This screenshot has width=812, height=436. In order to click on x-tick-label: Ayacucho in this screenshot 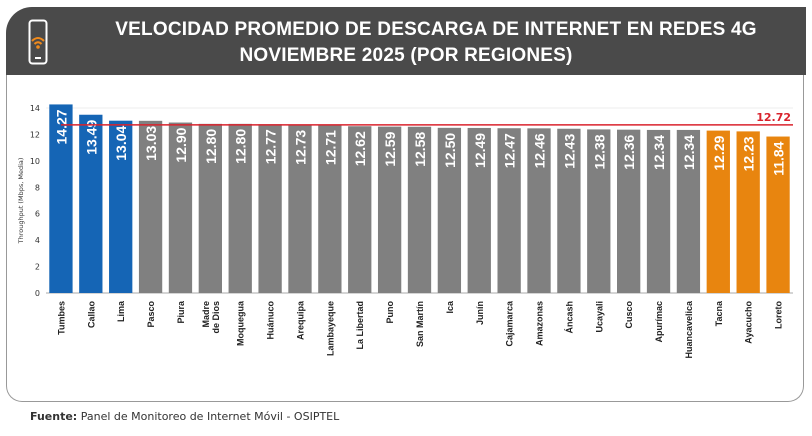, I will do `click(749, 322)`.